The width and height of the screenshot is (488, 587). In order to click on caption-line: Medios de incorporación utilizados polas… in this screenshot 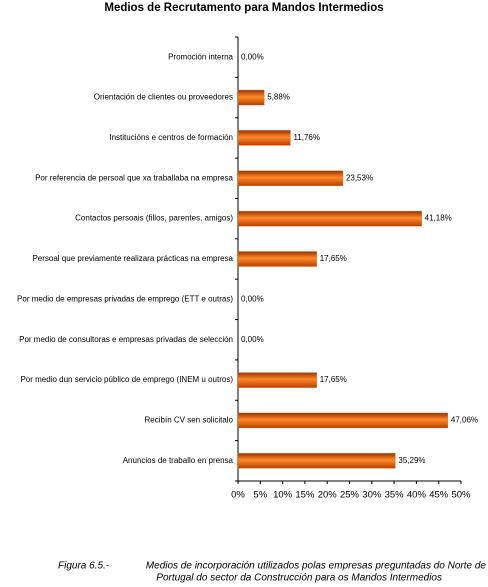, I will do `click(316, 566)`.